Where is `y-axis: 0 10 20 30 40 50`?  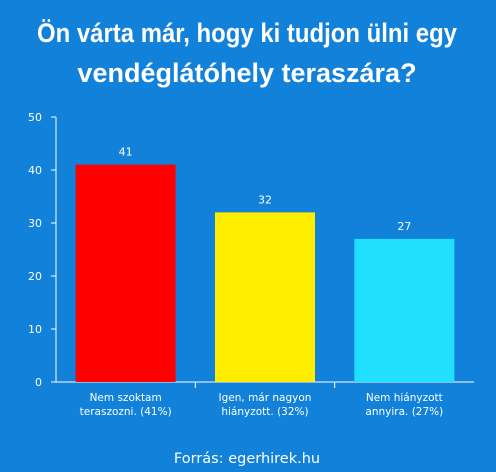 y-axis: 0 10 20 30 40 50 is located at coordinates (42, 250).